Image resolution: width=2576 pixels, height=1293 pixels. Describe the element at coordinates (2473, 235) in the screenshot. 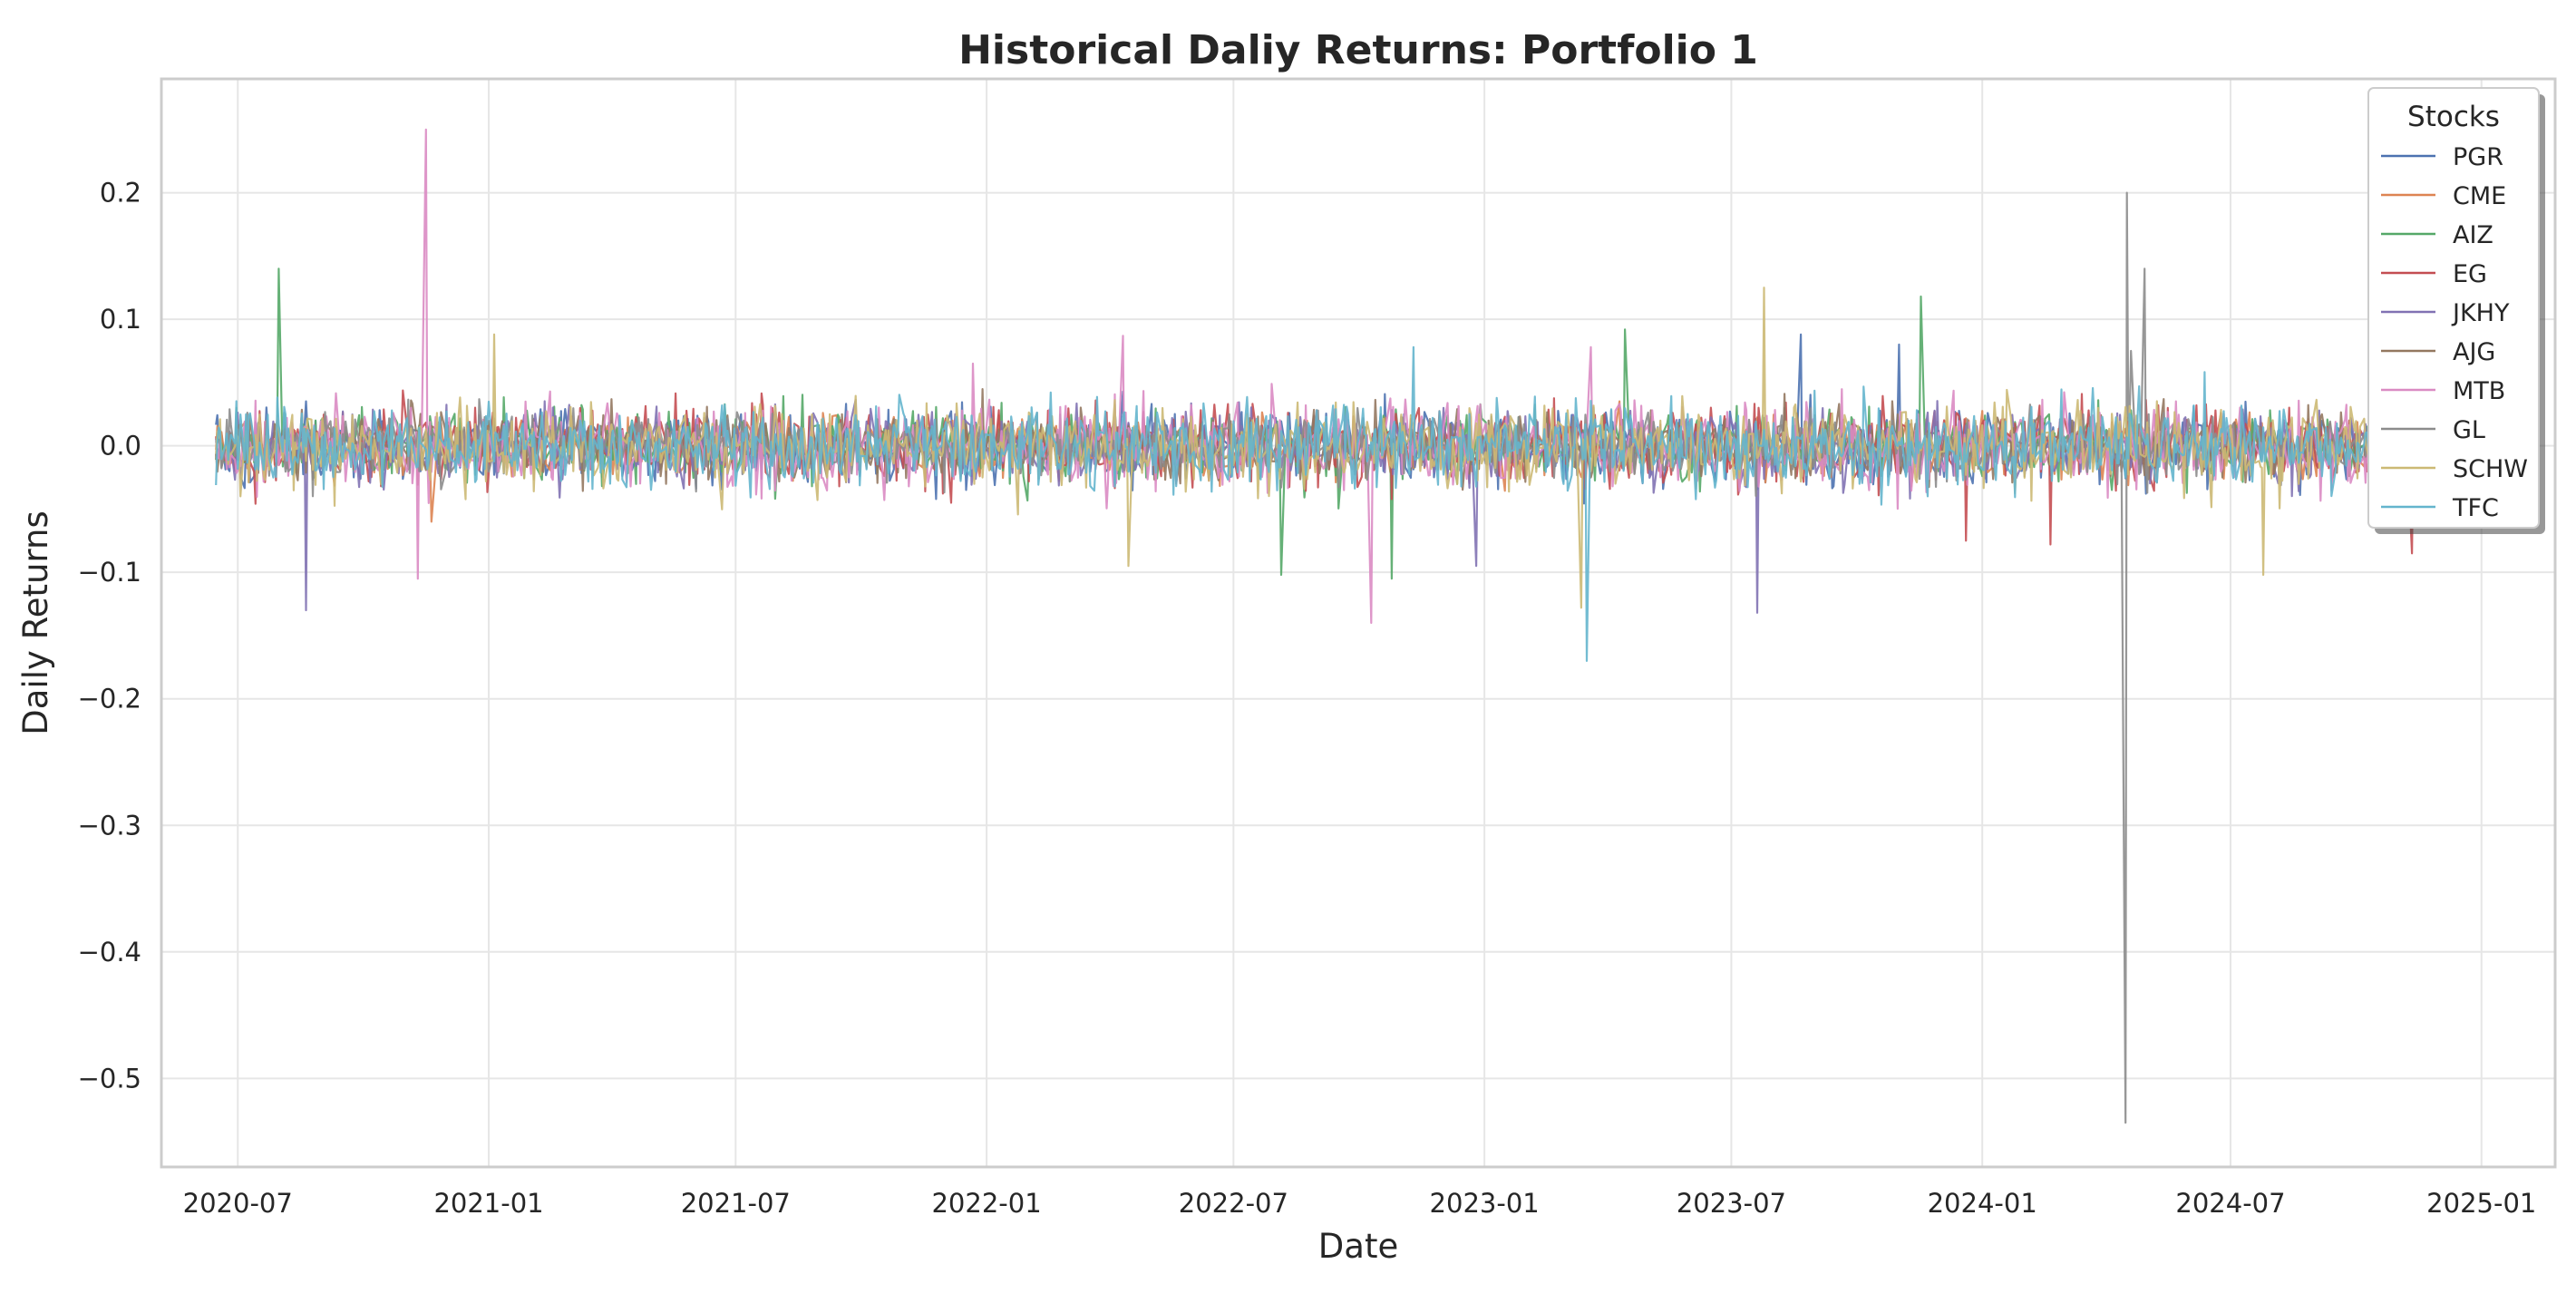

I see `legend-label-aiz: AIZ` at that location.